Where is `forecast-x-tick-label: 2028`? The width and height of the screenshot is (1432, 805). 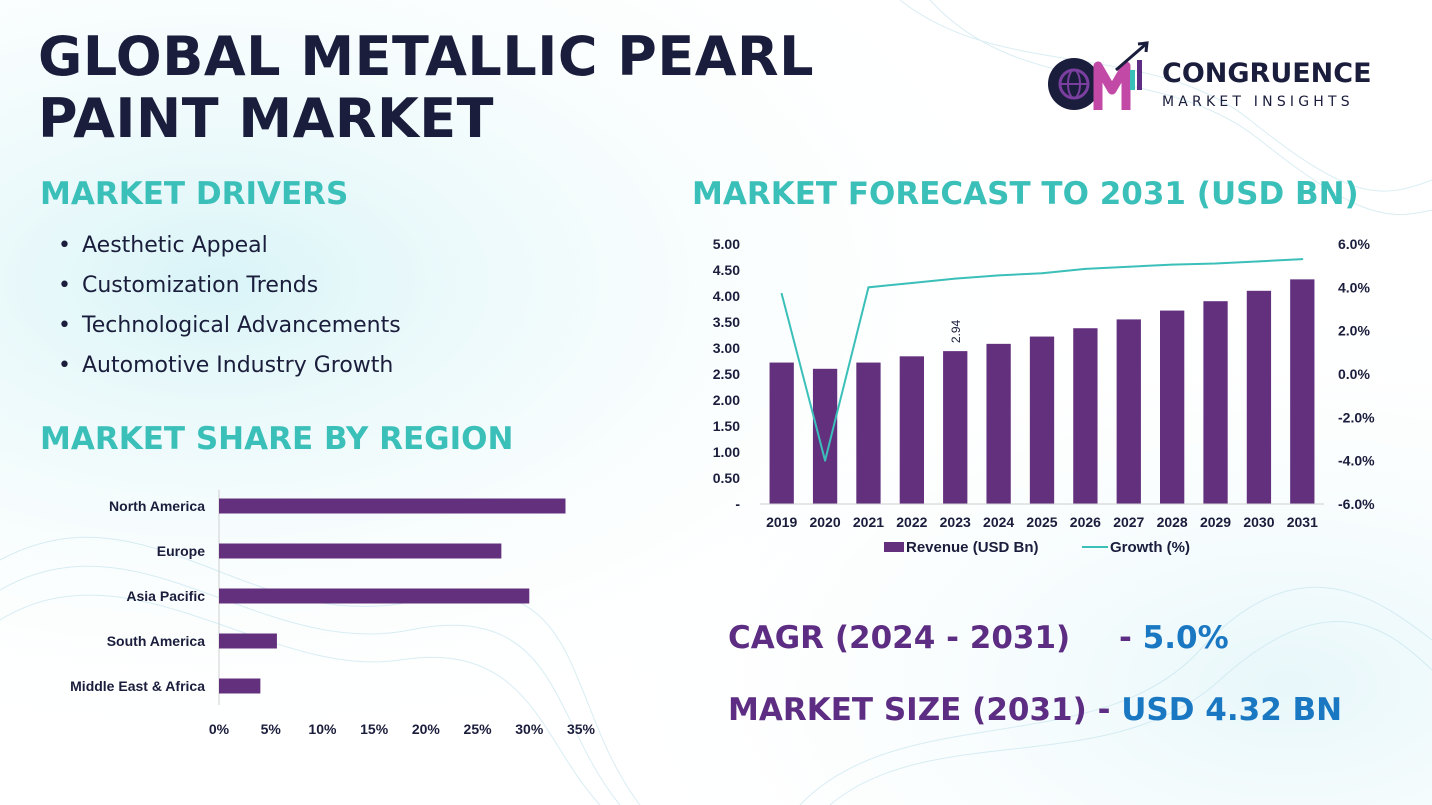
forecast-x-tick-label: 2028 is located at coordinates (1172, 522).